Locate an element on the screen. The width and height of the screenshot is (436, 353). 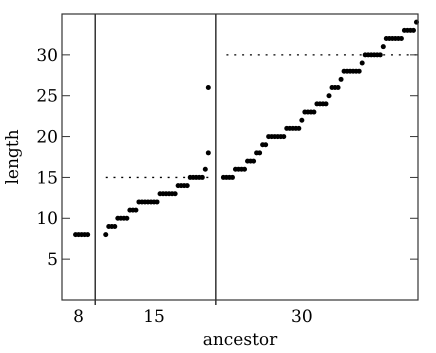
y-tick-label: 10 is located at coordinates (47, 219).